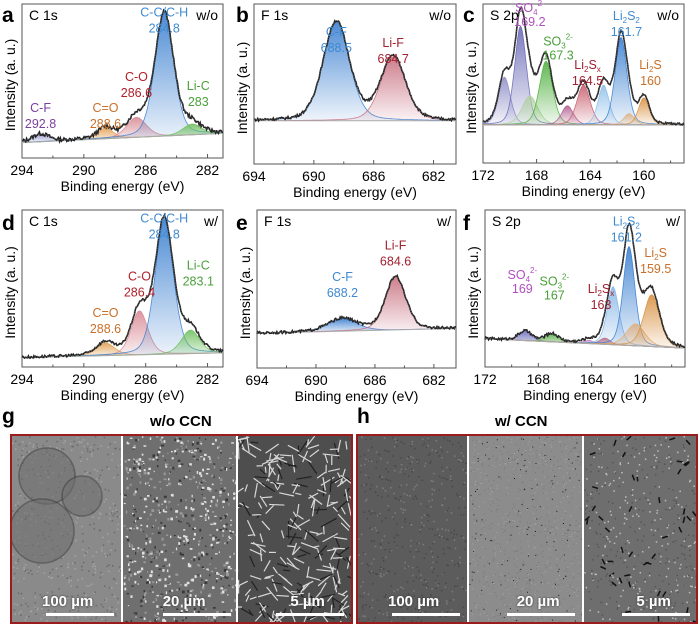 The width and height of the screenshot is (700, 626). Describe the element at coordinates (557, 47) in the screenshot. I see `peak-label-so3-2-: SO32-167.3` at that location.